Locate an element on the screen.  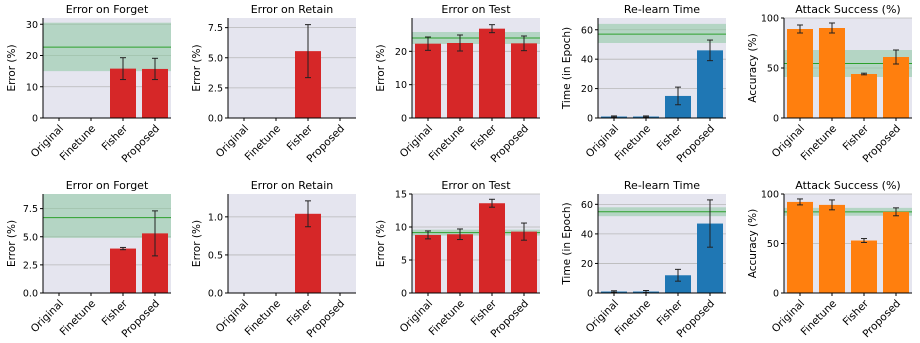
chart-1-ytick-label: 0 is located at coordinates (35, 119).